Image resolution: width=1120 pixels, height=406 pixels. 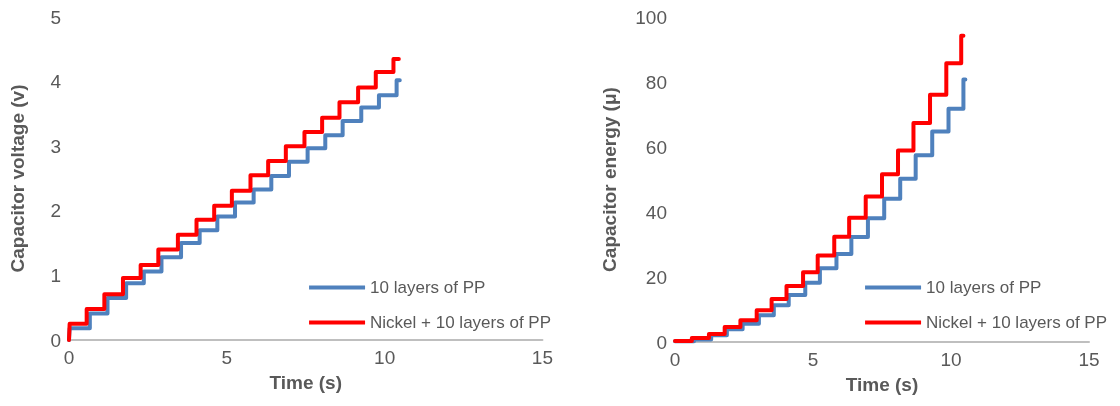 What do you see at coordinates (609, 179) in the screenshot?
I see `y-axis-title: Capacitor energy (μ)` at bounding box center [609, 179].